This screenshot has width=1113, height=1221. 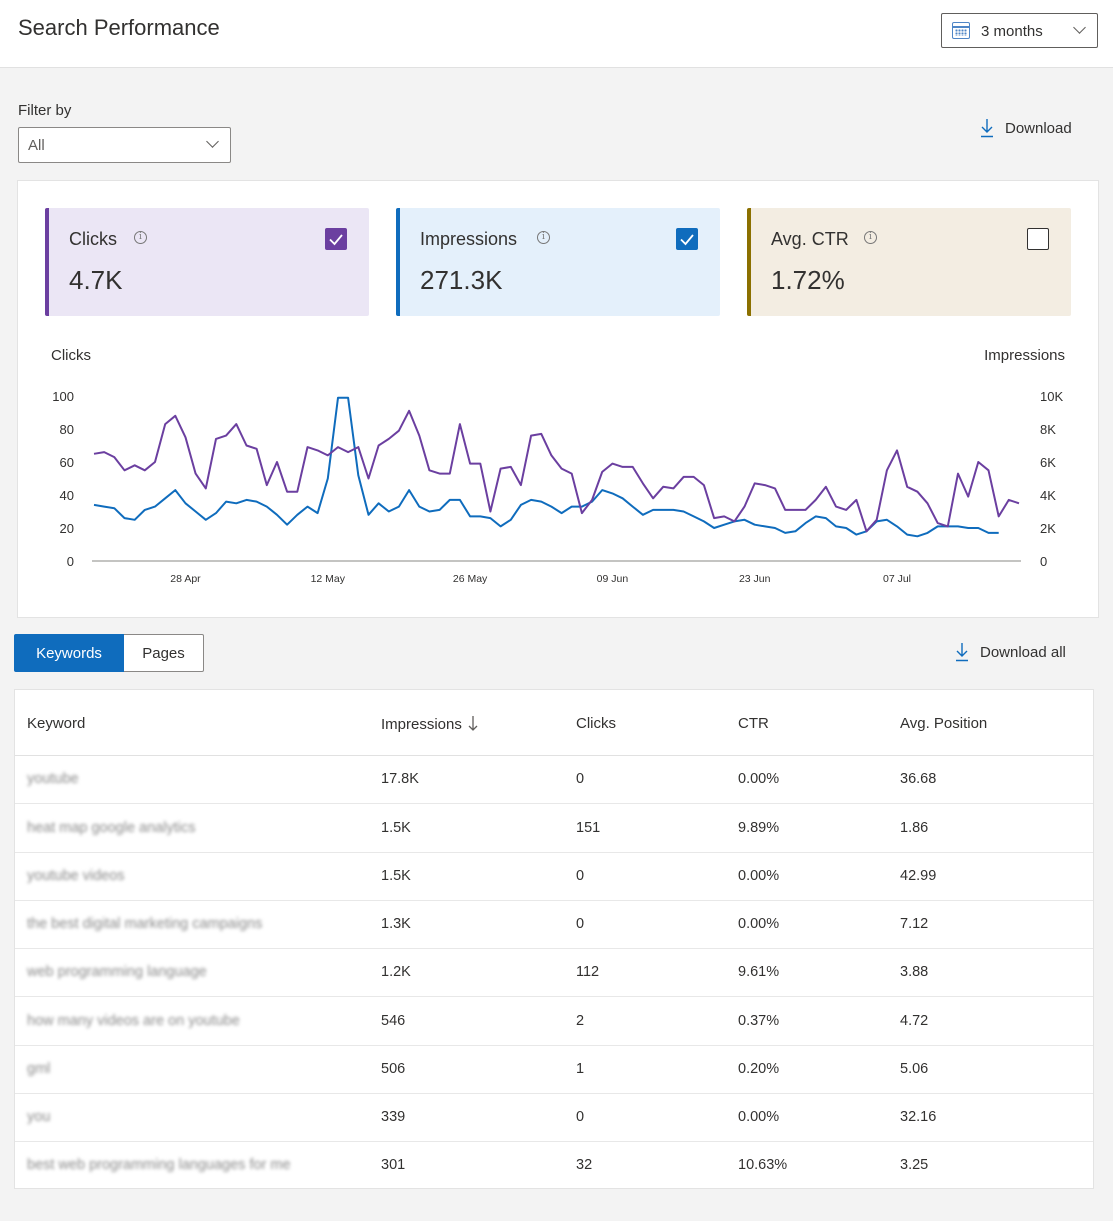 What do you see at coordinates (554, 1070) in the screenshot?
I see `table-row: gml 506 1 0.20% 5.06` at bounding box center [554, 1070].